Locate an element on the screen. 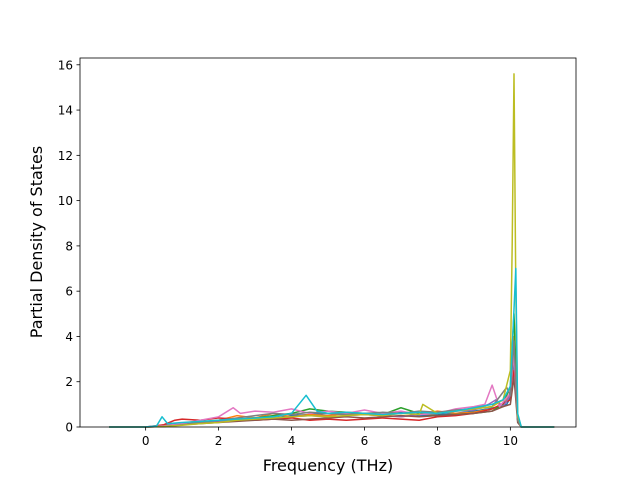 The width and height of the screenshot is (640, 480). x-tick-label: 6 is located at coordinates (365, 441).